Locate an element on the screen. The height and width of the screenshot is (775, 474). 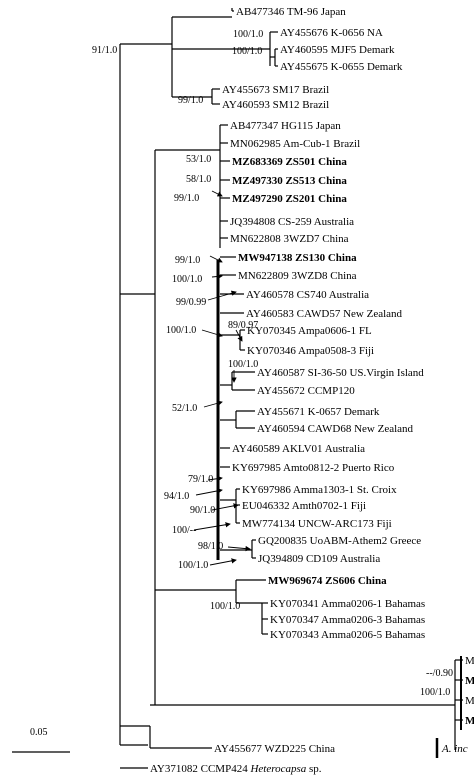
taxon-label: AY455675 K-0655 Demark is located at coordinates (341, 67).